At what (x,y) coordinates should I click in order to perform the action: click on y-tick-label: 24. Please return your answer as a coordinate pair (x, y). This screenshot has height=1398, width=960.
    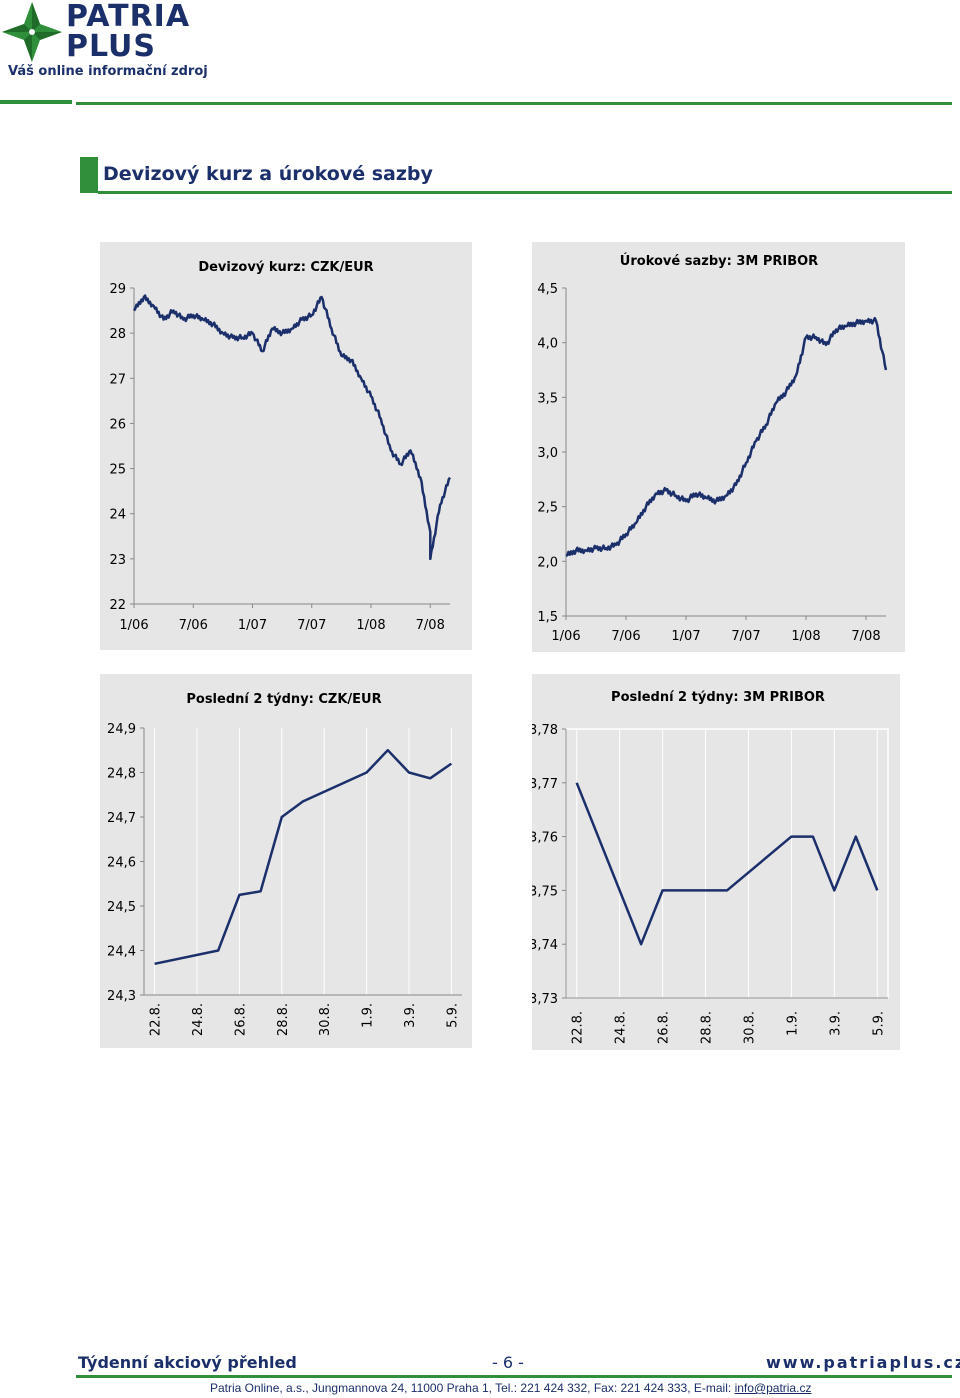
    Looking at the image, I should click on (117, 515).